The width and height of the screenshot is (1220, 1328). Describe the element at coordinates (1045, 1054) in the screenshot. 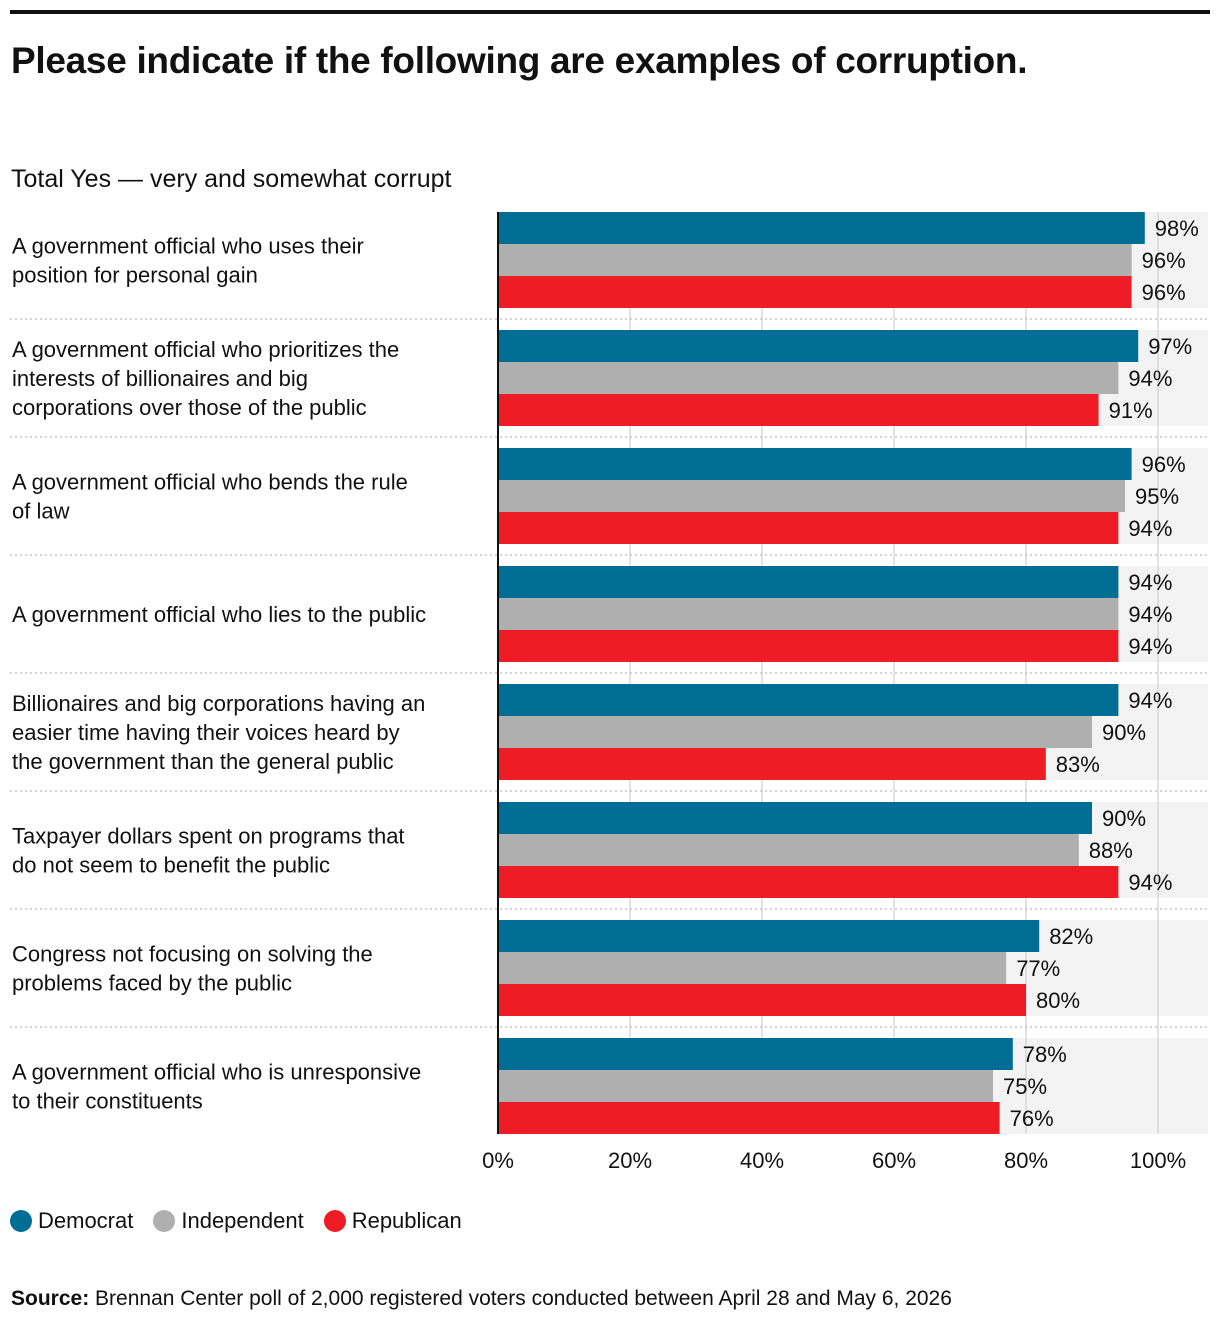

I see `value-label: 78%` at that location.